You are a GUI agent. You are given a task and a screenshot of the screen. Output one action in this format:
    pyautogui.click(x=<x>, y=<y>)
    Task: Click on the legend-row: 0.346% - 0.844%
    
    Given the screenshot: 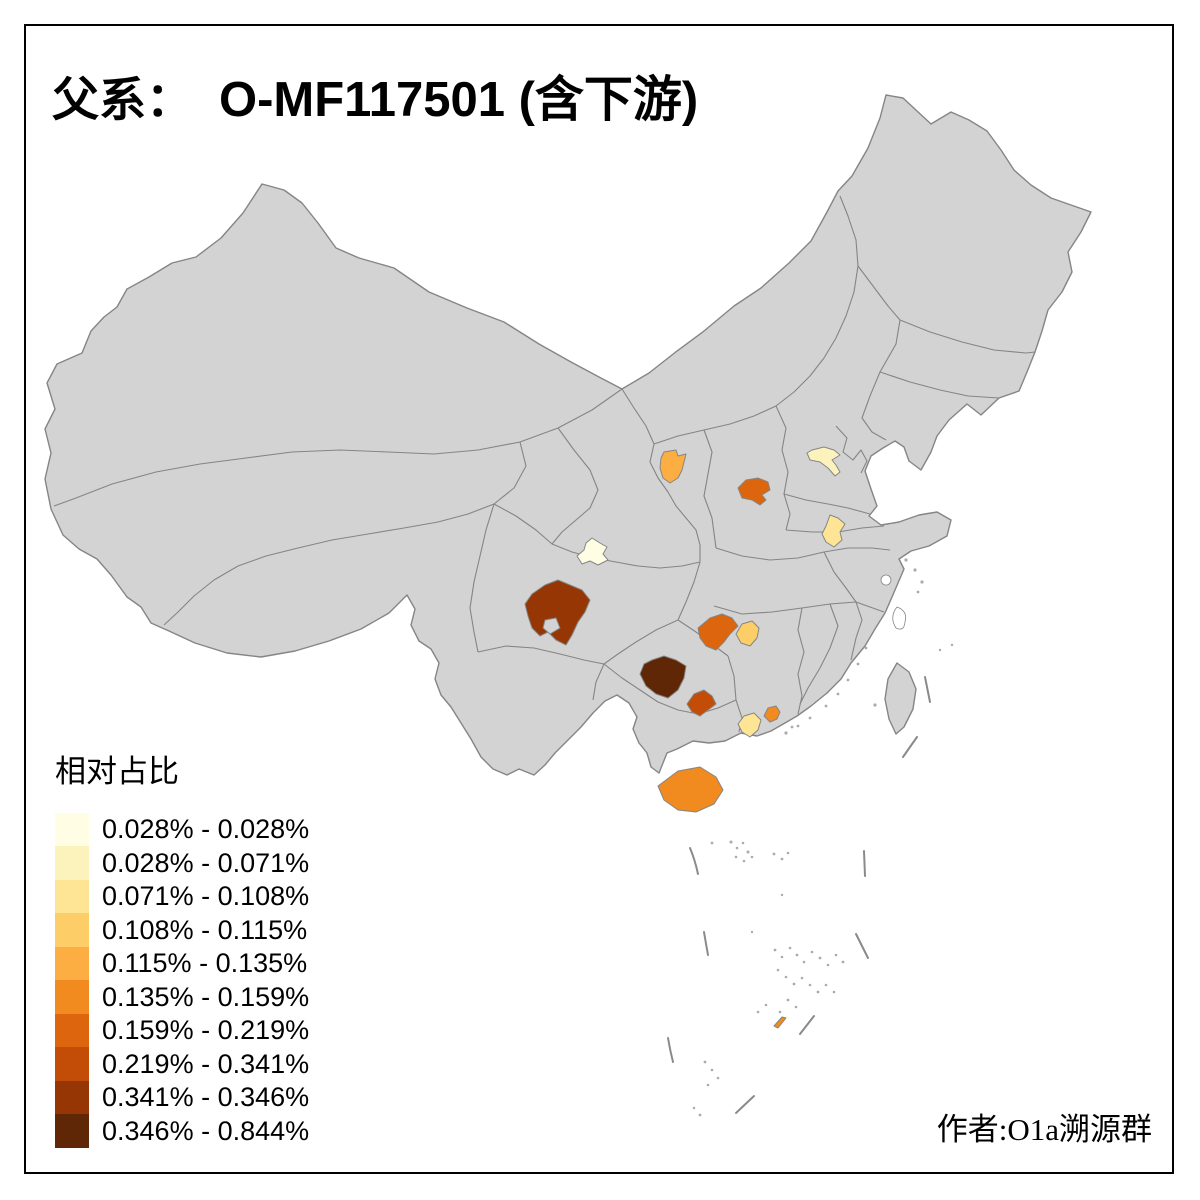 What is the action you would take?
    pyautogui.click(x=182, y=1131)
    